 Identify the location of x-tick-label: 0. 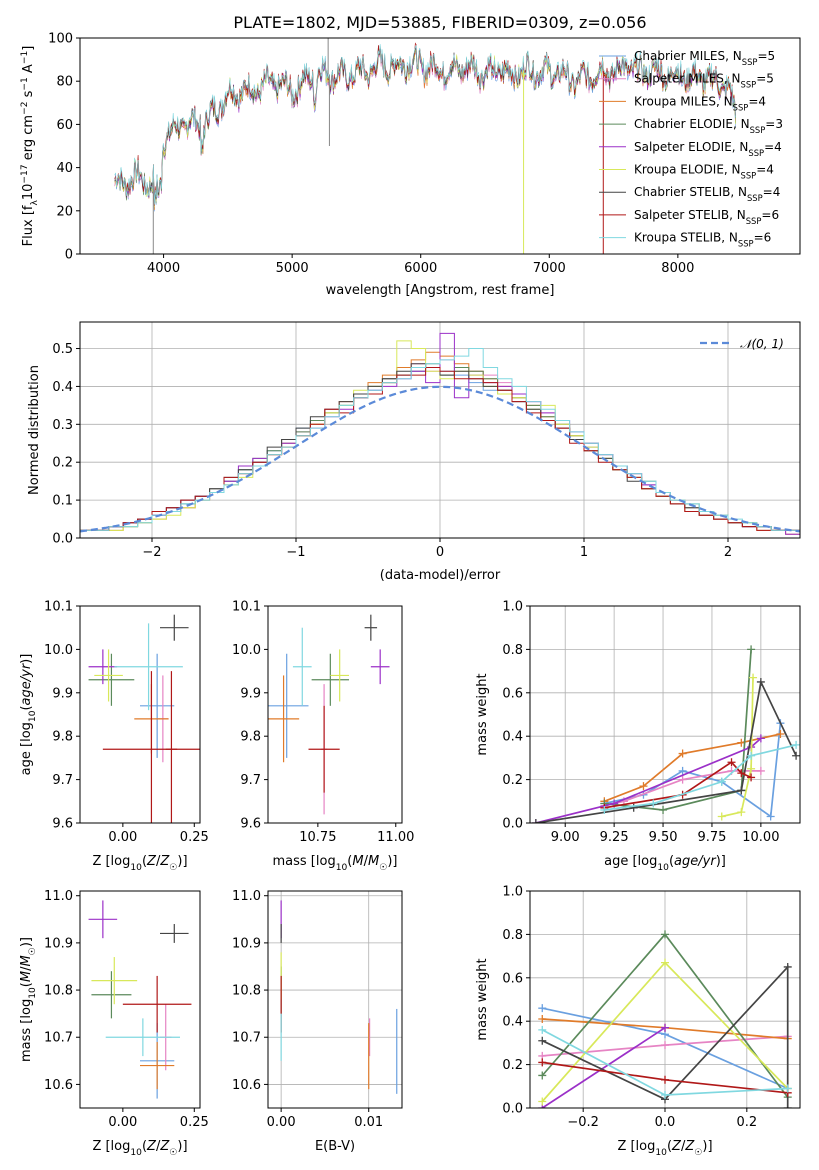
(440, 552).